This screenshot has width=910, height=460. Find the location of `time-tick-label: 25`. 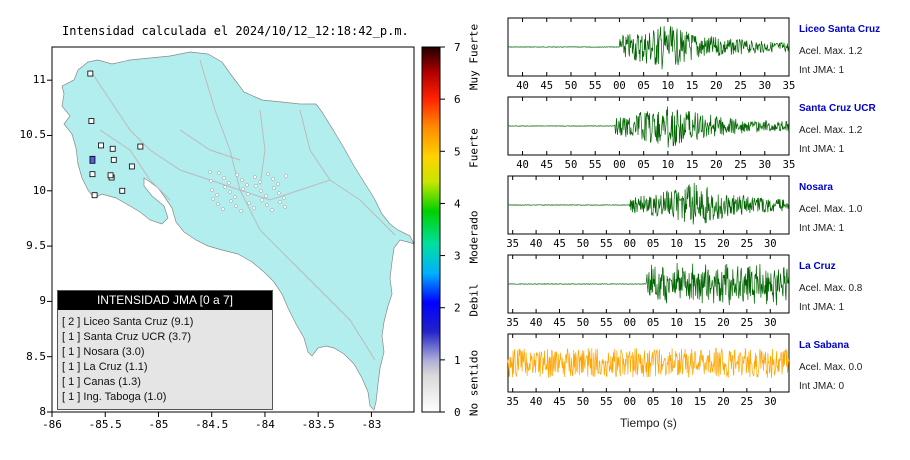

time-tick-label: 25 is located at coordinates (740, 86).